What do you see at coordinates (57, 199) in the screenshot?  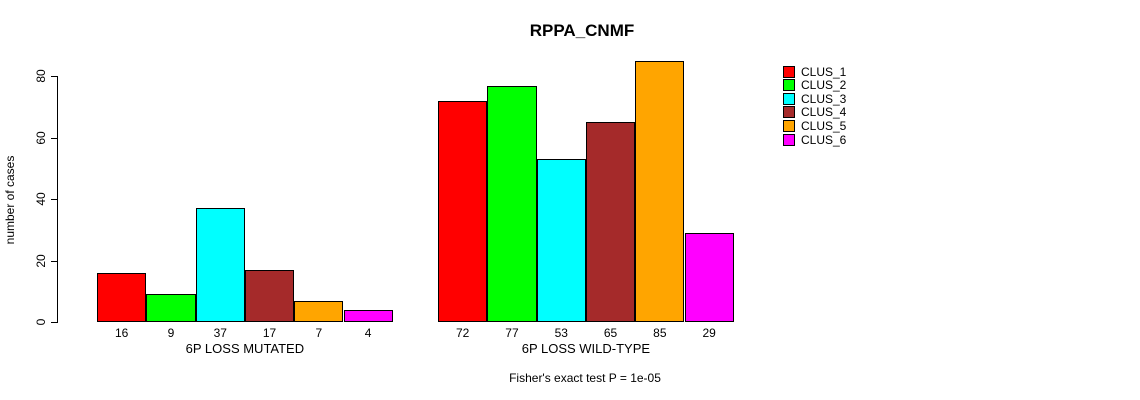 I see `y-axis-line` at bounding box center [57, 199].